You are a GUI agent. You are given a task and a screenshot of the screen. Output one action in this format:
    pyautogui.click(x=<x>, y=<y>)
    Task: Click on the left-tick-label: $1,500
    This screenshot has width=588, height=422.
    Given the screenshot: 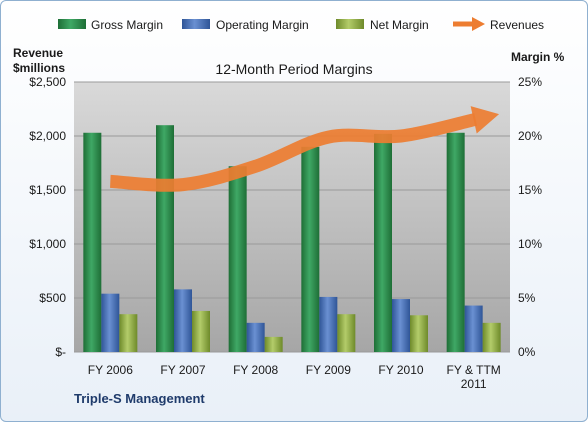 What is the action you would take?
    pyautogui.click(x=47, y=190)
    